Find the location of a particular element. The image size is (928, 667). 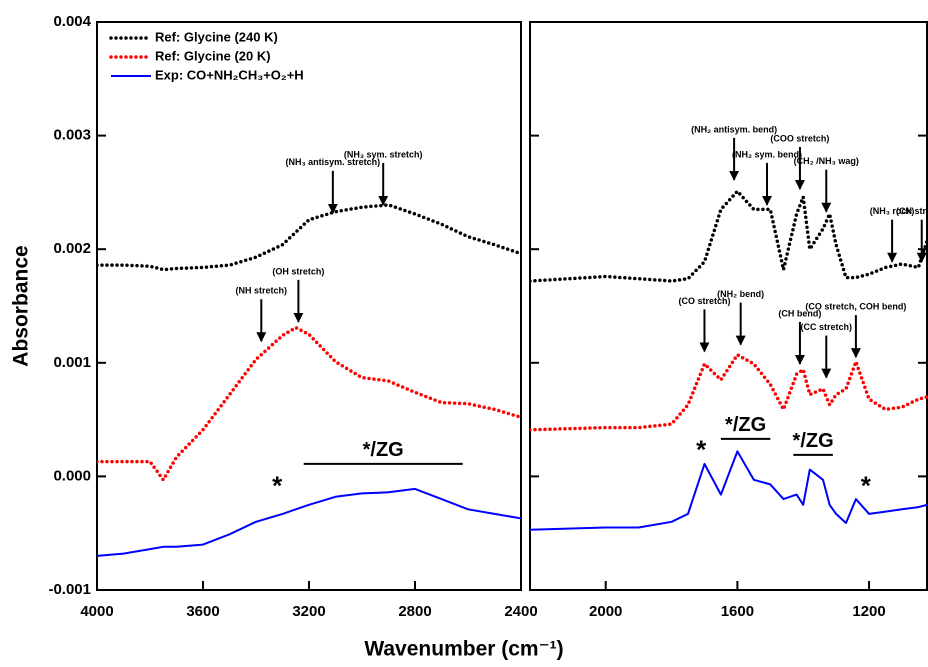

annotation-label: (CO stretch) is located at coordinates (704, 301).